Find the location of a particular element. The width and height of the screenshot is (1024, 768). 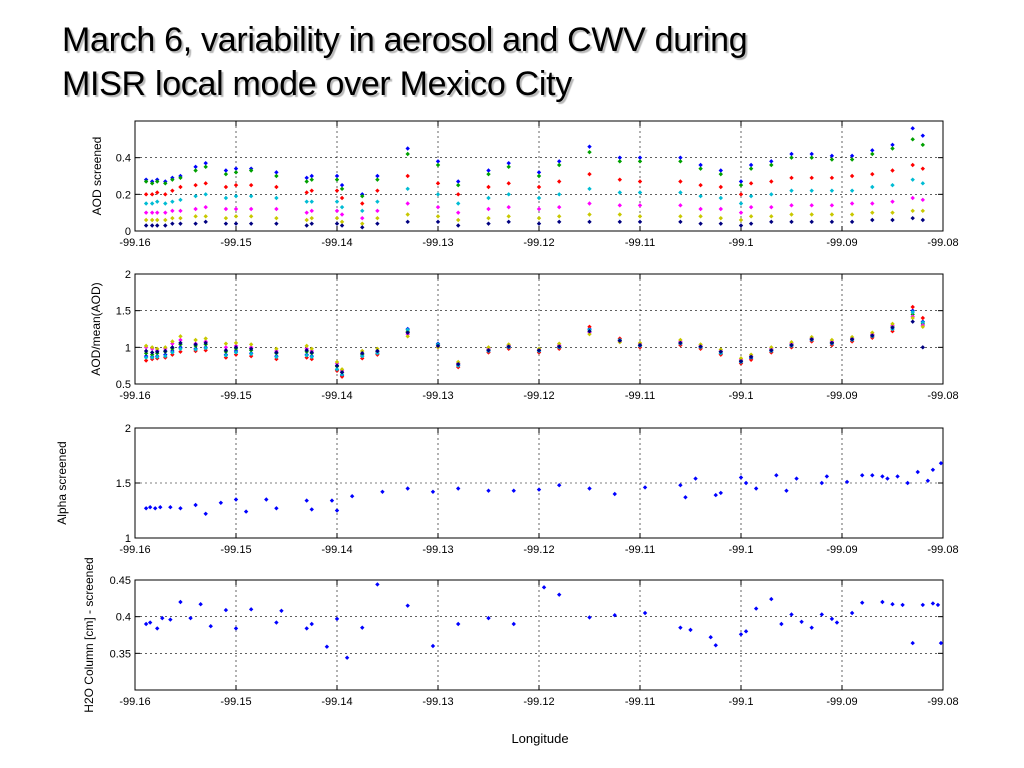

x-tick-label: -99.12 is located at coordinates (538, 396).